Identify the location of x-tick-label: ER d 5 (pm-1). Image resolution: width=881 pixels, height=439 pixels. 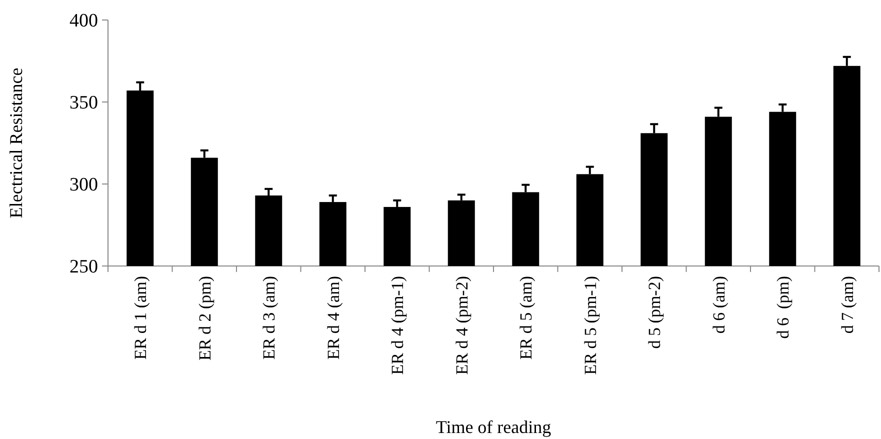
(590, 325).